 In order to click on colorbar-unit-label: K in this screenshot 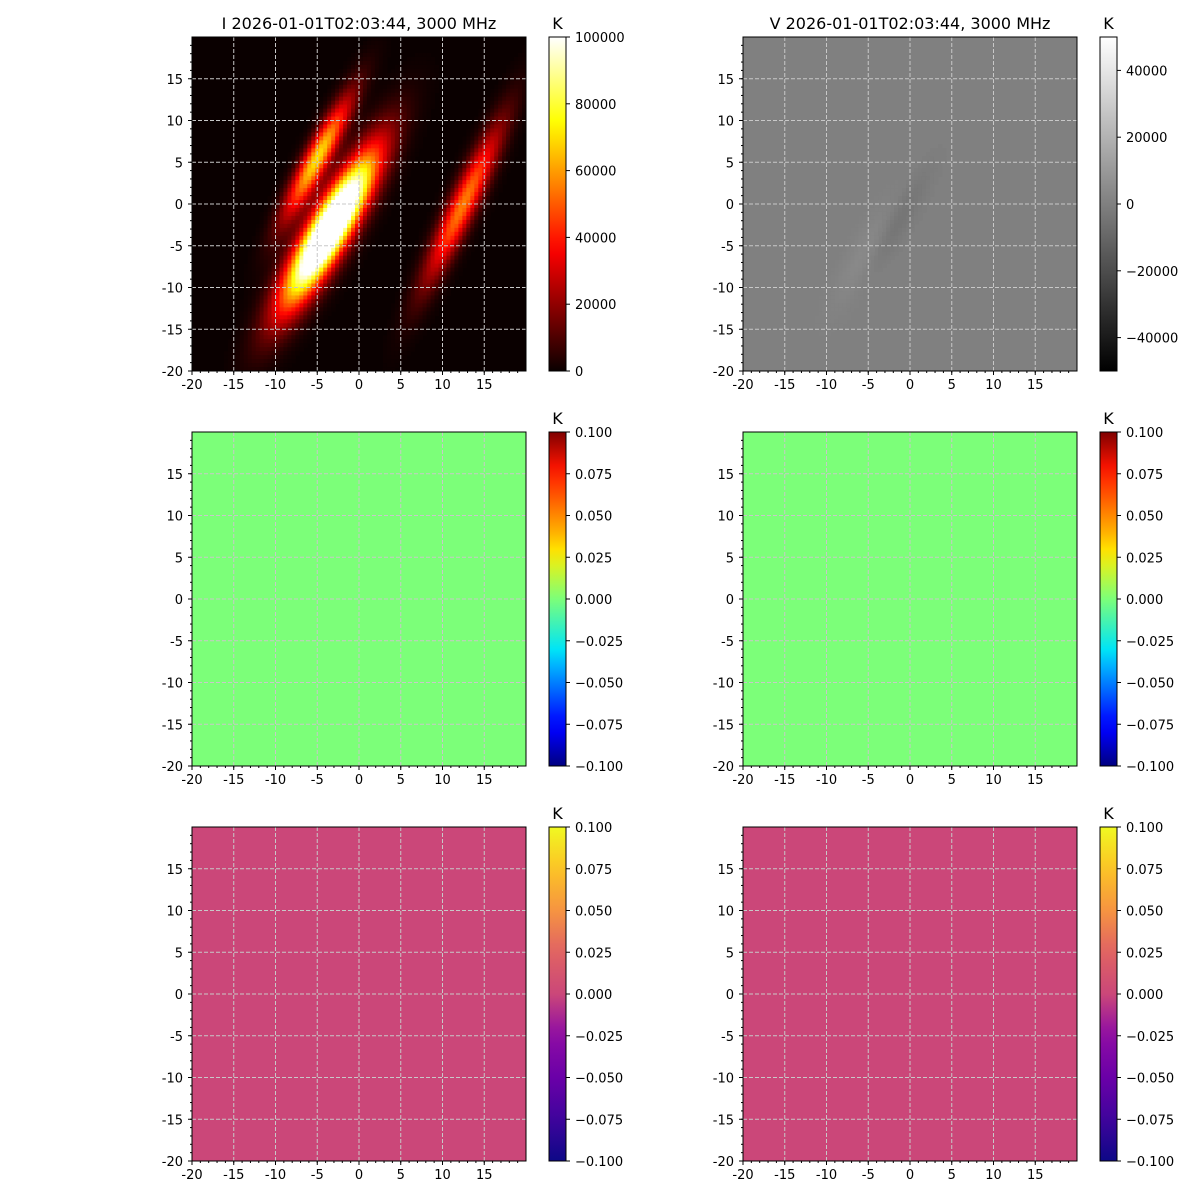, I will do `click(557, 813)`.